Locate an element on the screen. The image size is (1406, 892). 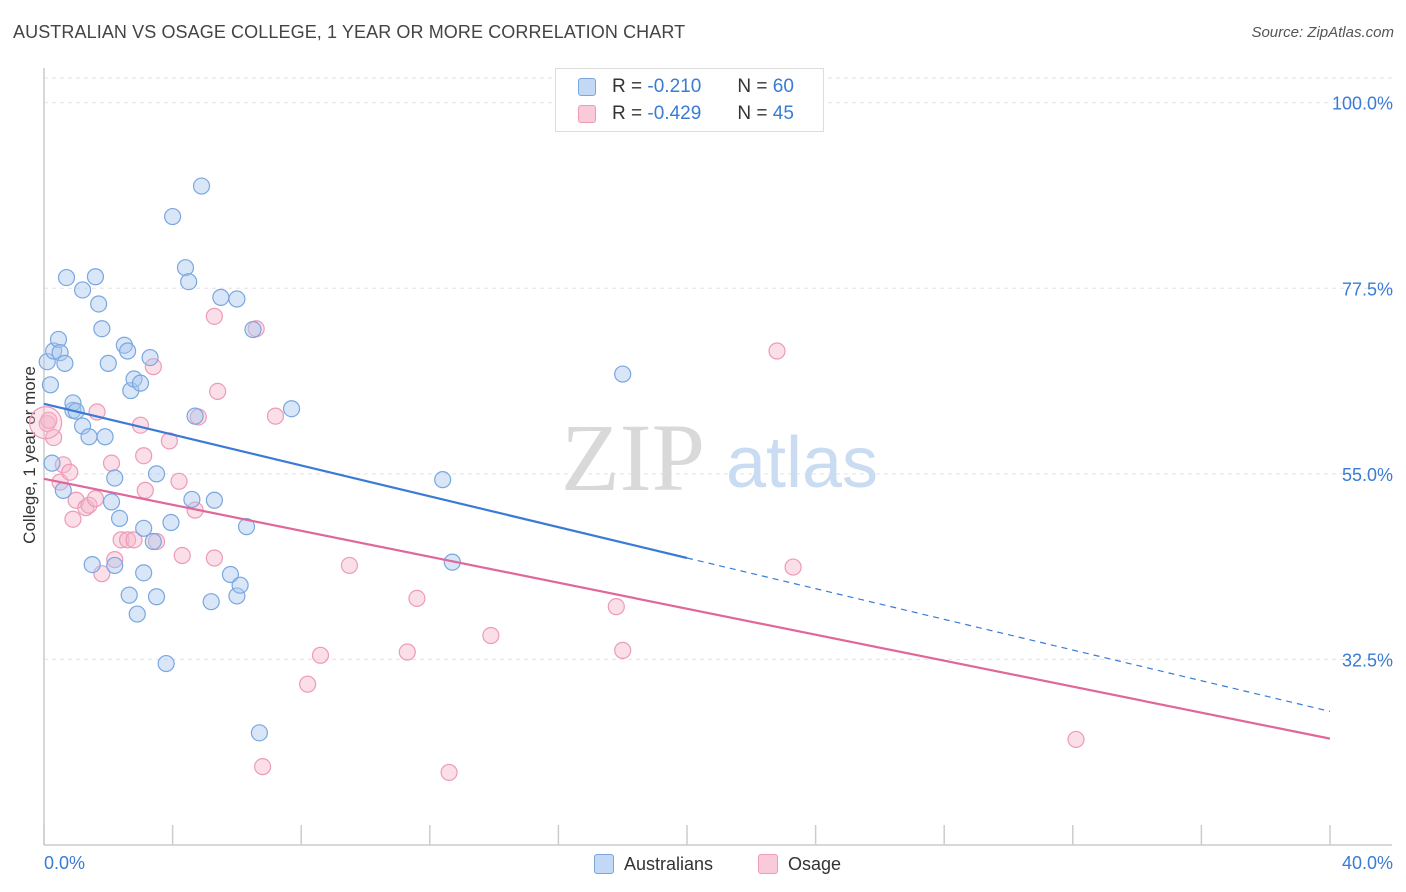
watermark-zip: ZIP is located at coordinates (633, 457).